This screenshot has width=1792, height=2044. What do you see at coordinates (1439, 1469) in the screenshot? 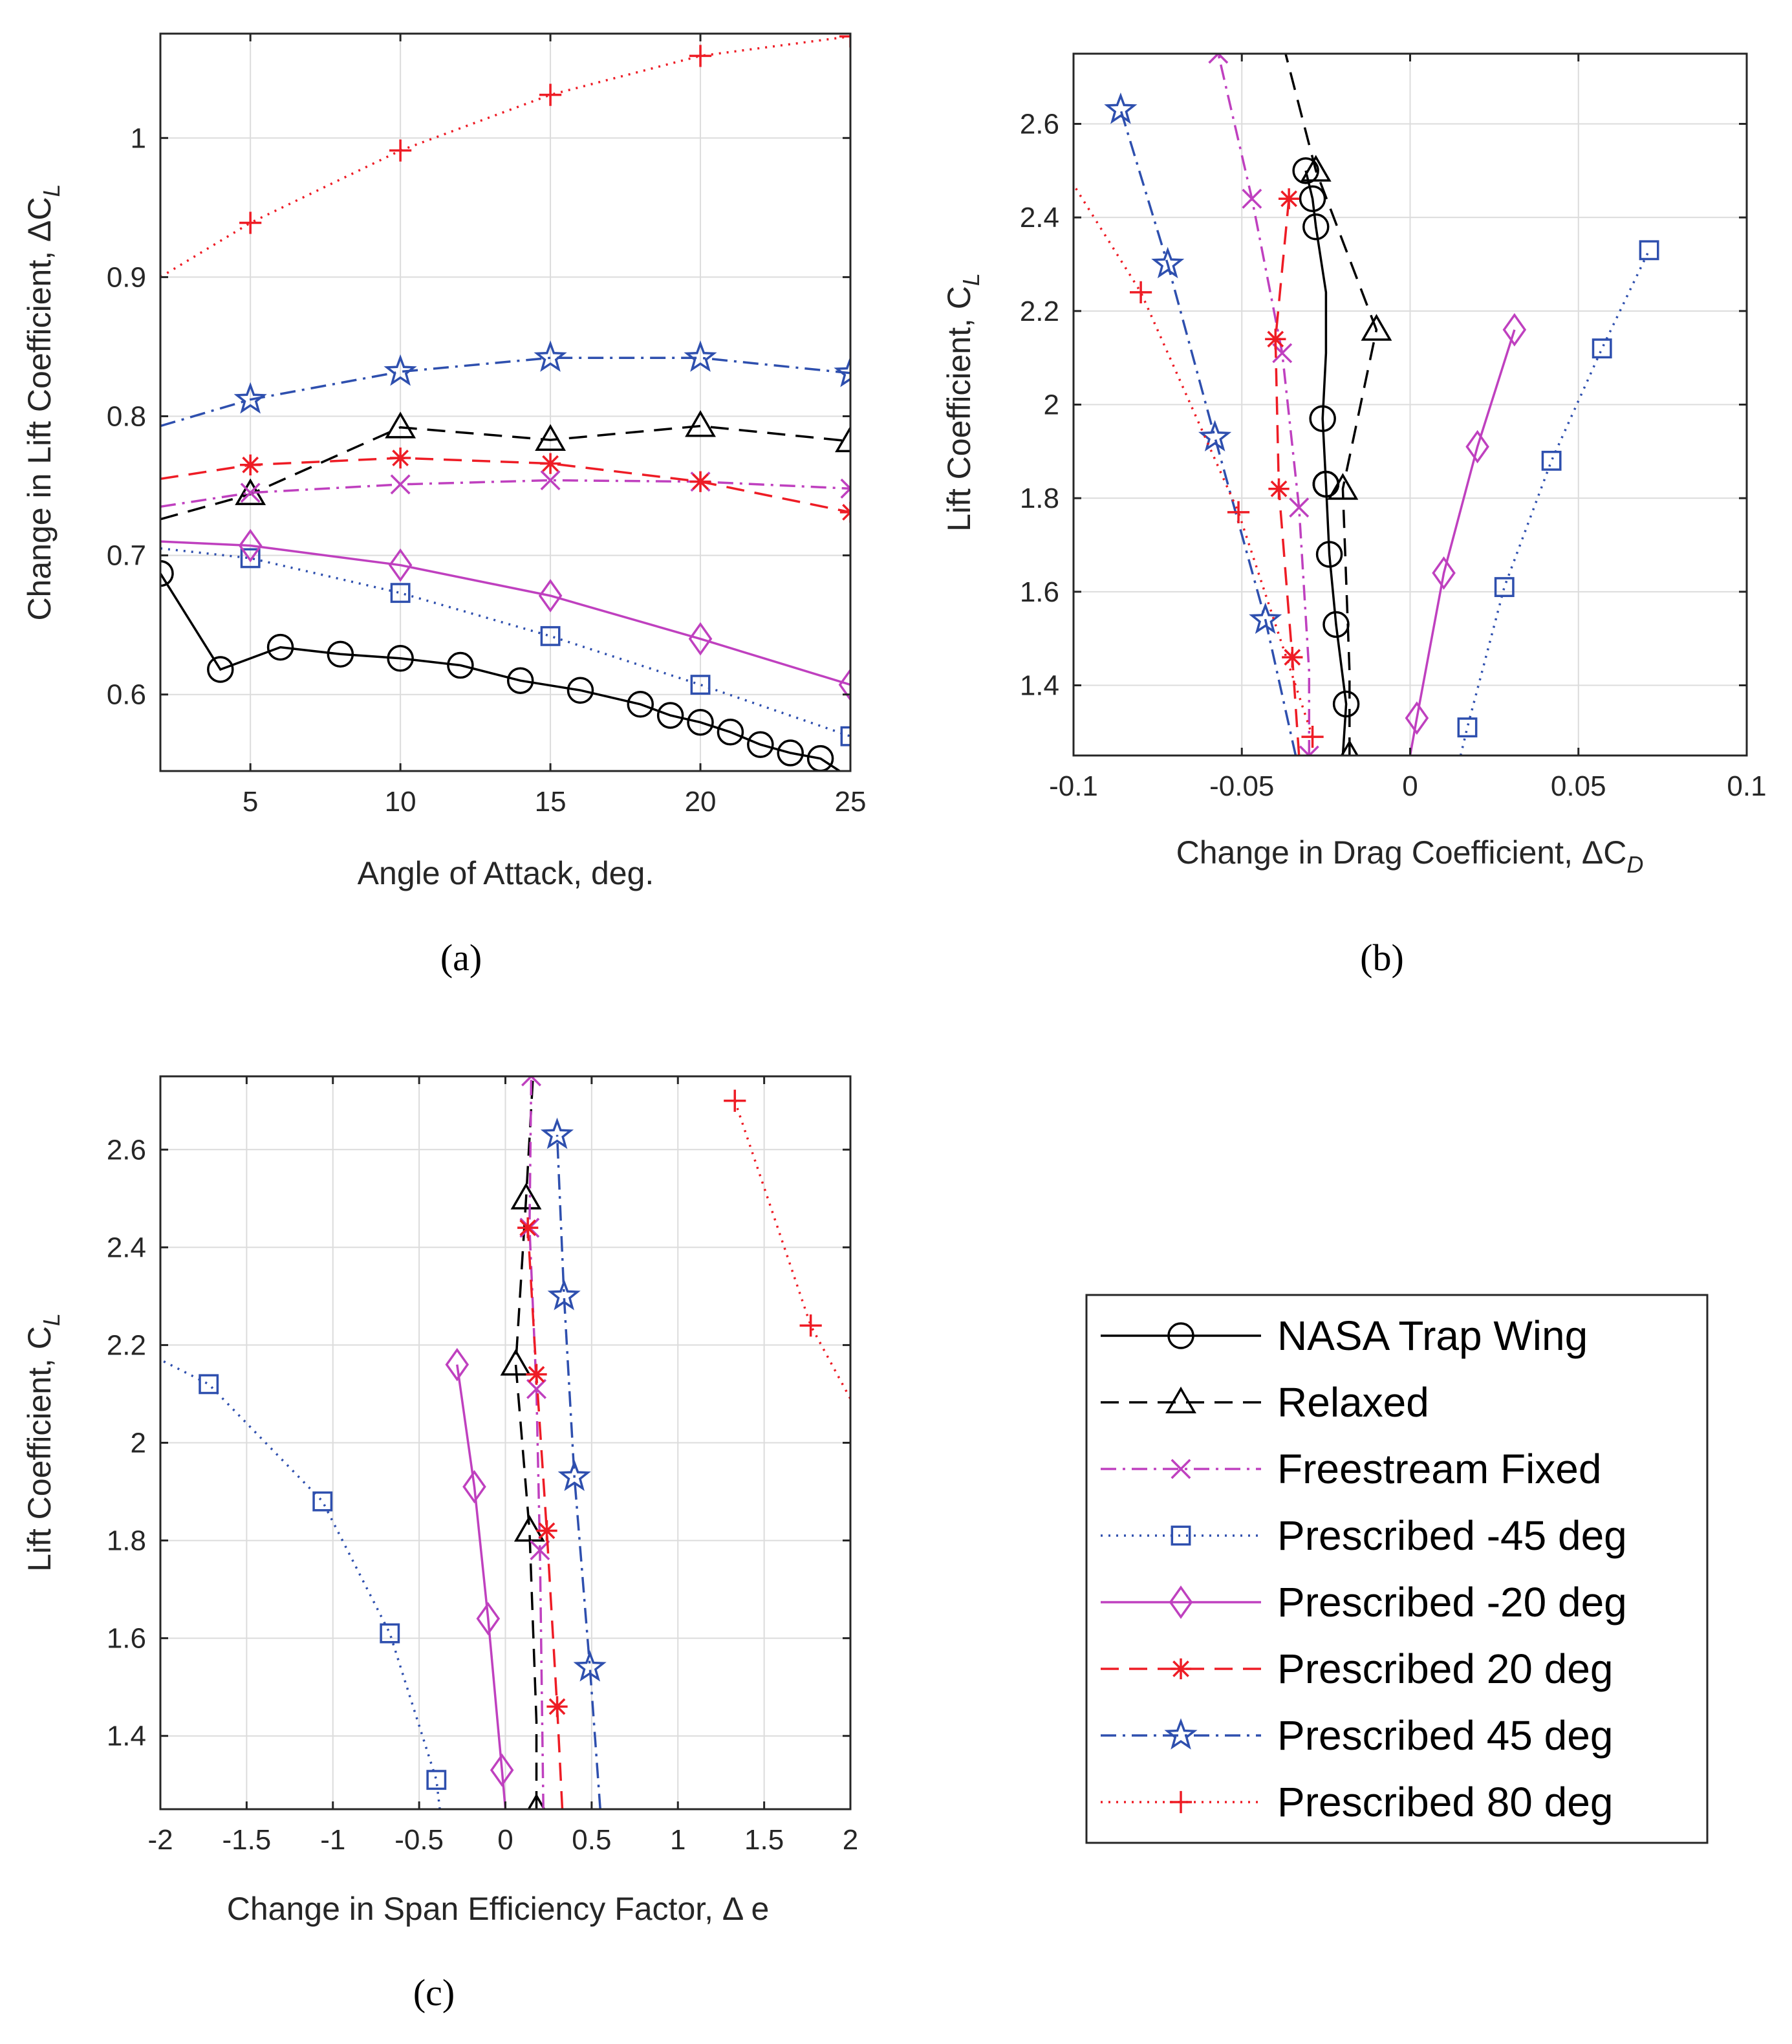
I see `legend-label-ff: Freestream Fixed` at bounding box center [1439, 1469].